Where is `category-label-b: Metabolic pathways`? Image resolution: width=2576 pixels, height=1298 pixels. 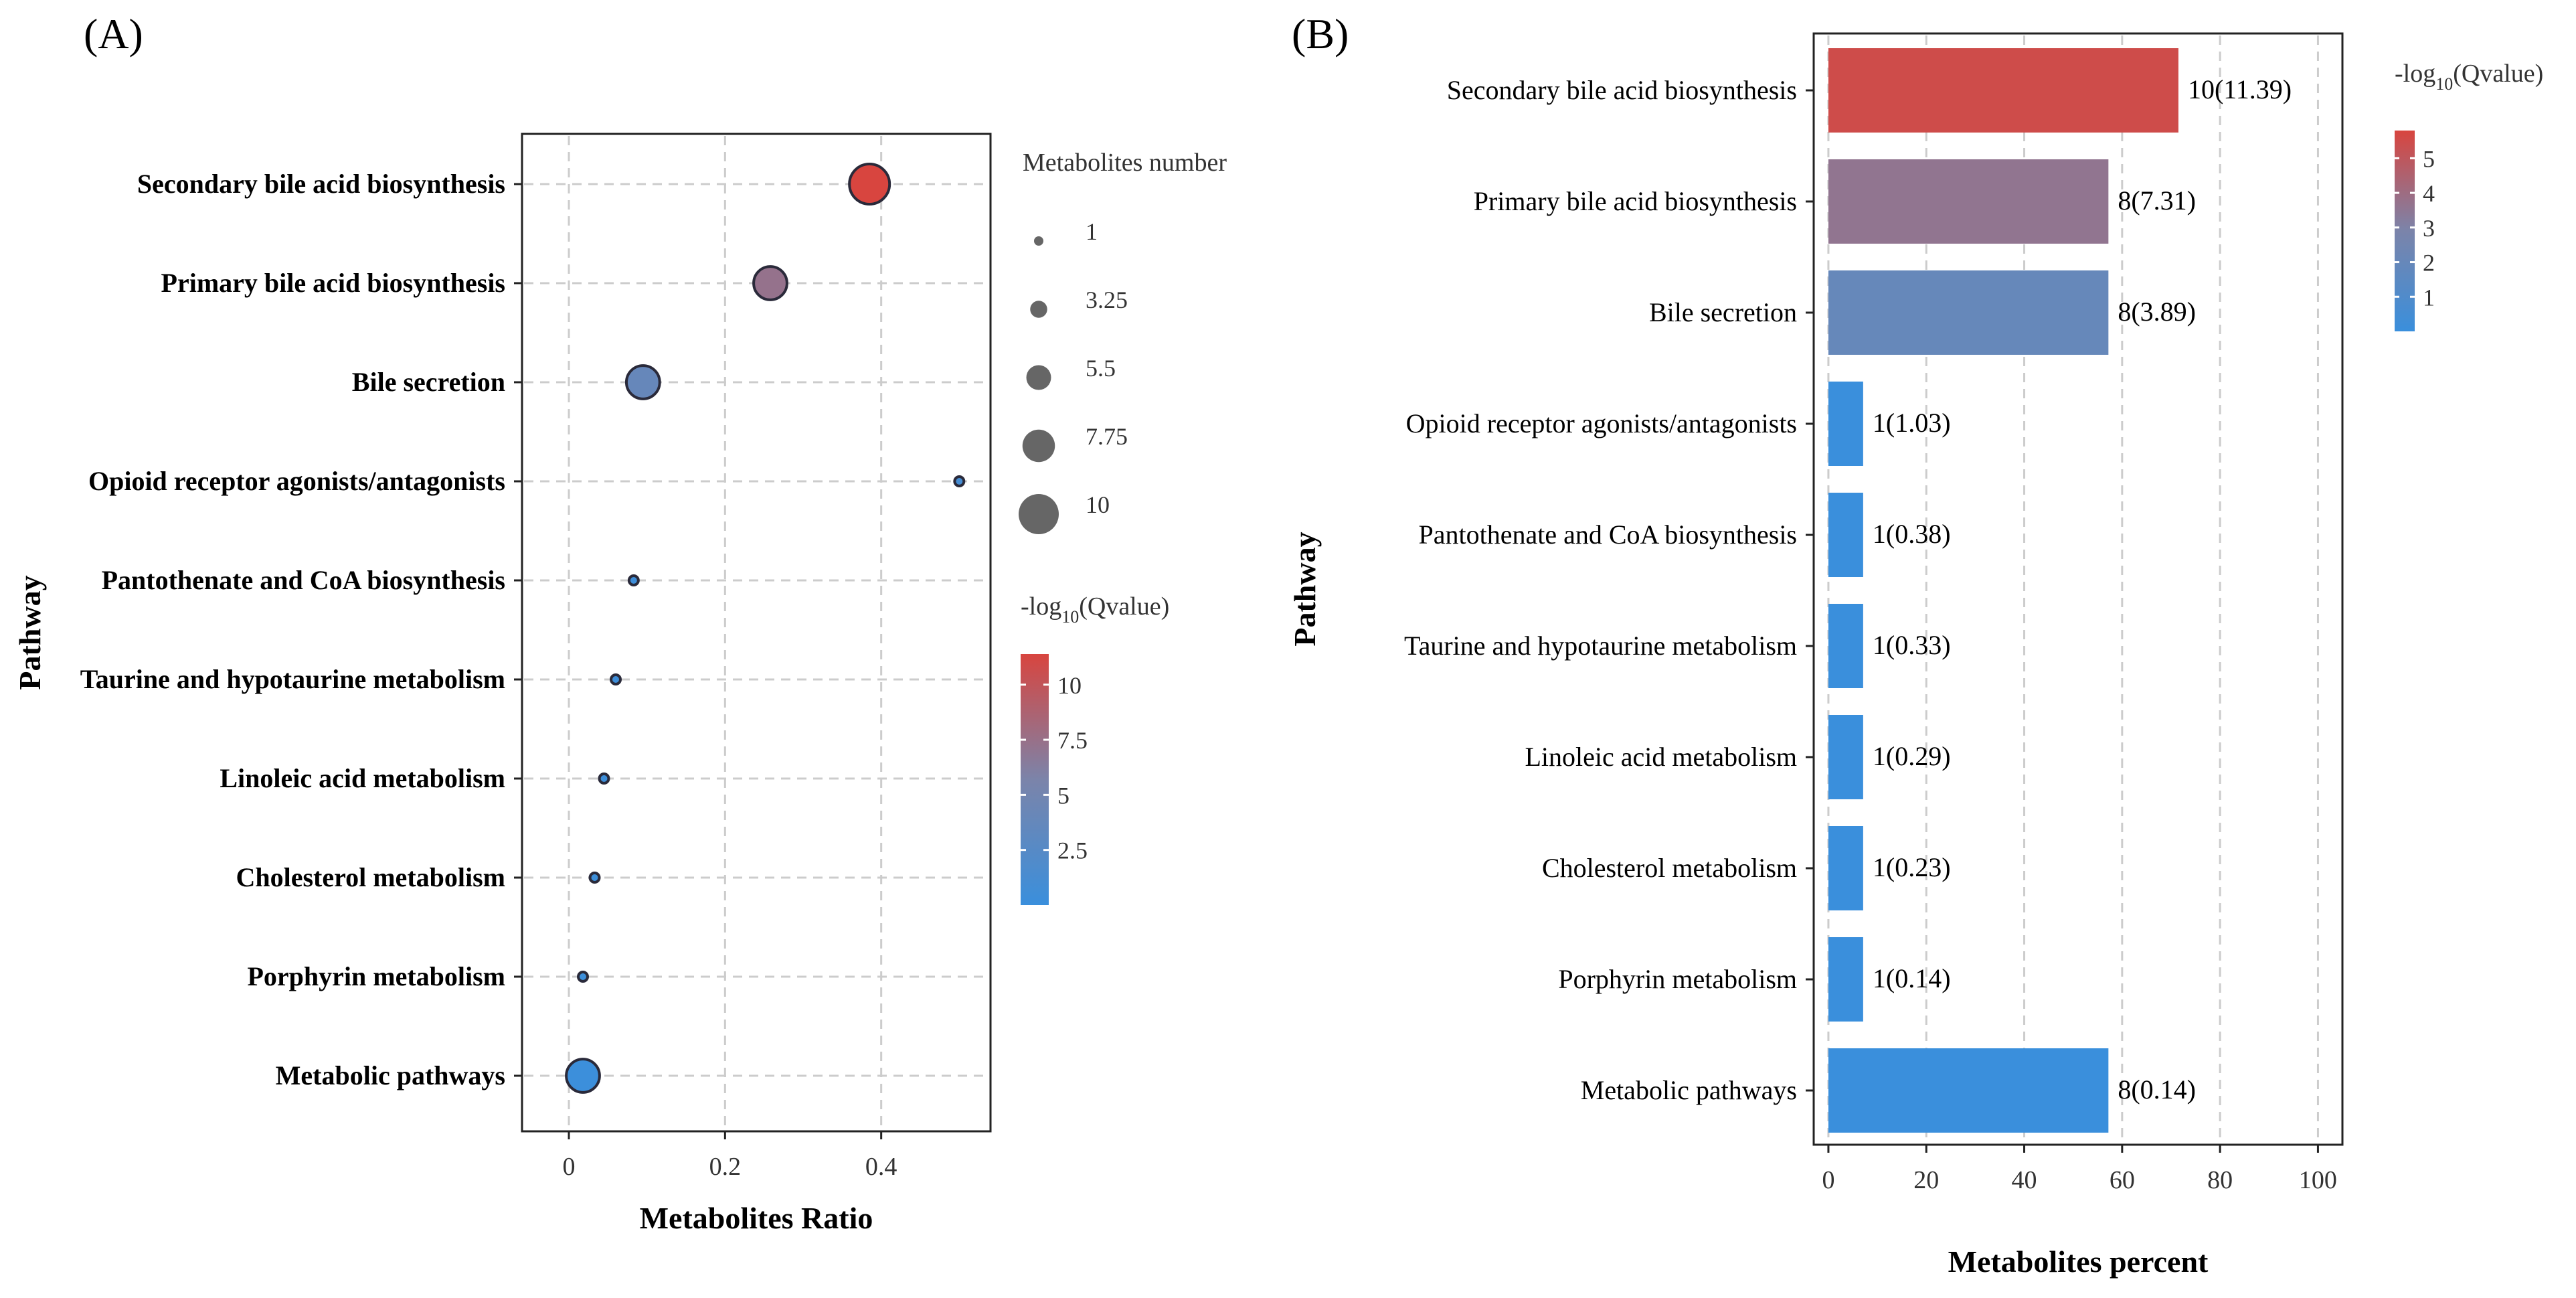
category-label-b: Metabolic pathways is located at coordinates (1689, 1090).